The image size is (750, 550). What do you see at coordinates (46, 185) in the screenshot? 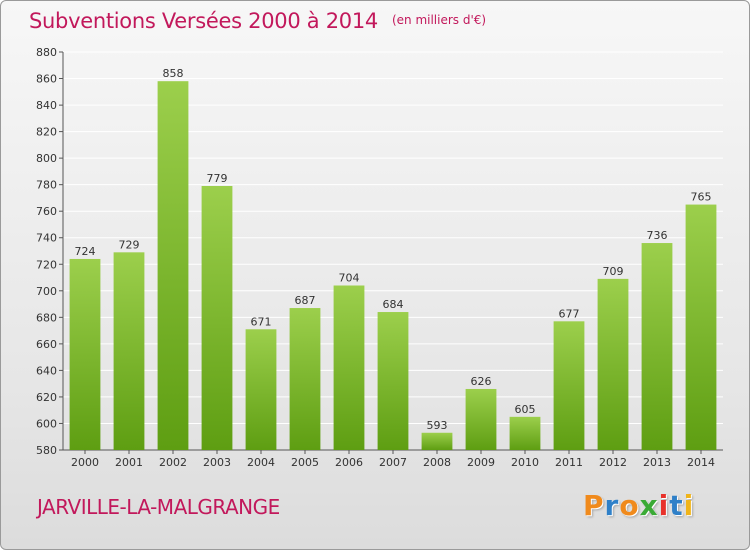
I see `y-tick-label: 780` at bounding box center [46, 185].